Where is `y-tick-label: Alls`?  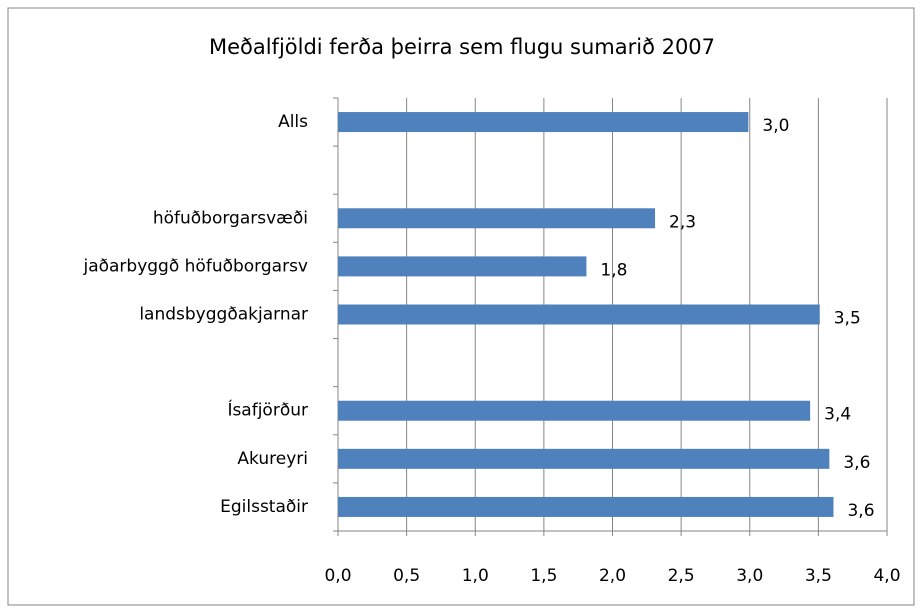 y-tick-label: Alls is located at coordinates (293, 122).